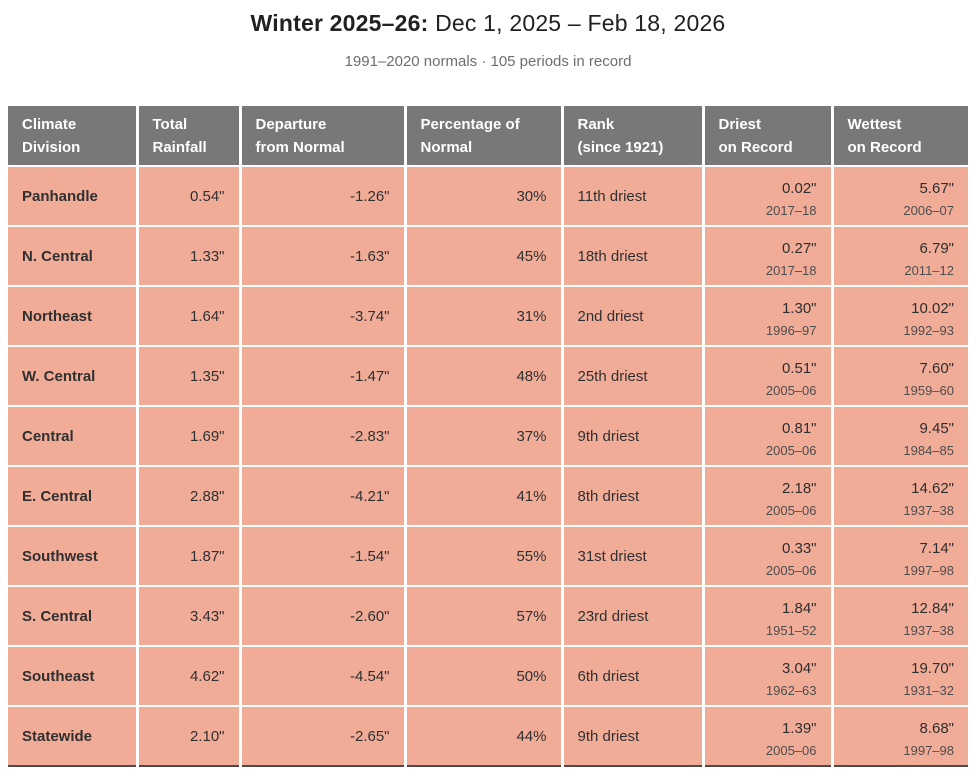 The width and height of the screenshot is (976, 776). Describe the element at coordinates (791, 690) in the screenshot. I see `driest-year: 1962–63` at that location.